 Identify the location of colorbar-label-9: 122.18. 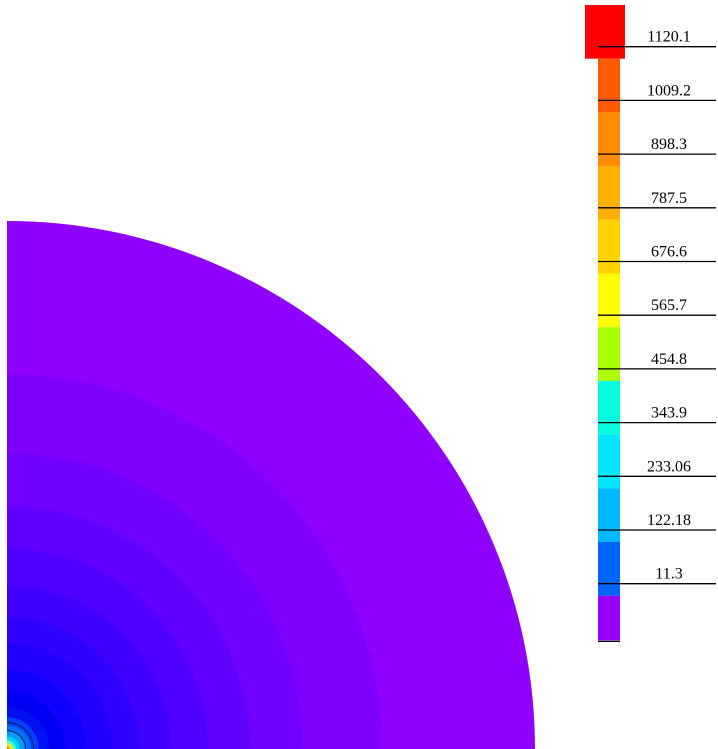
(669, 520).